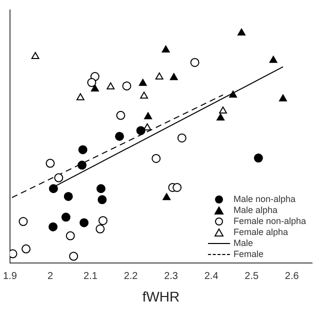 This screenshot has width=320, height=320. Describe the element at coordinates (251, 276) in the screenshot. I see `x-tick-label: 2.5` at that location.